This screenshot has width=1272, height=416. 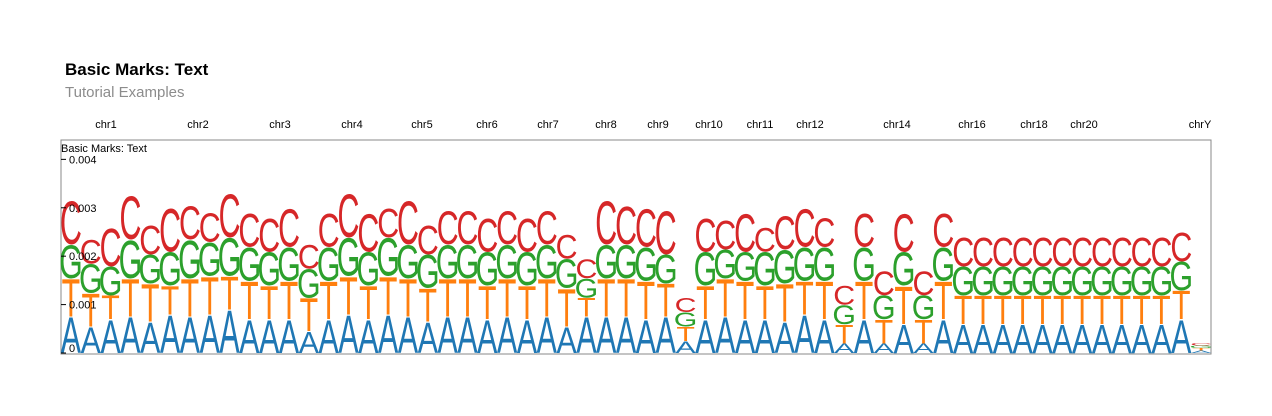 What do you see at coordinates (666, 233) in the screenshot?
I see `letter-c-30: C` at bounding box center [666, 233].